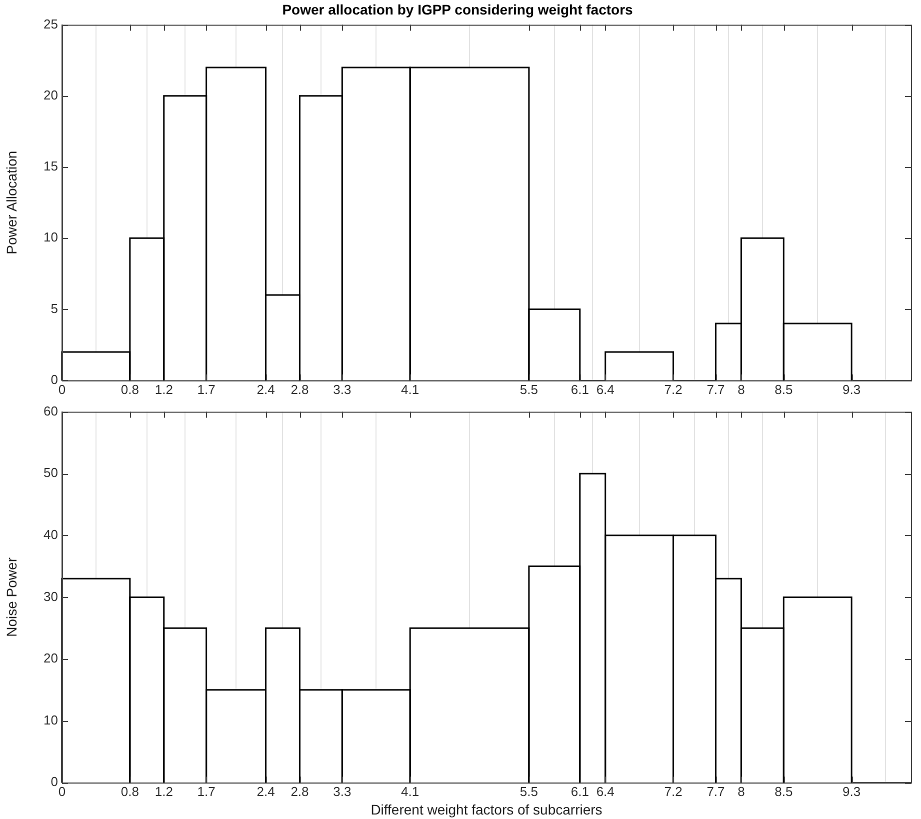 The height and width of the screenshot is (819, 921). What do you see at coordinates (51, 534) in the screenshot?
I see `y-tick-label: 40` at bounding box center [51, 534].